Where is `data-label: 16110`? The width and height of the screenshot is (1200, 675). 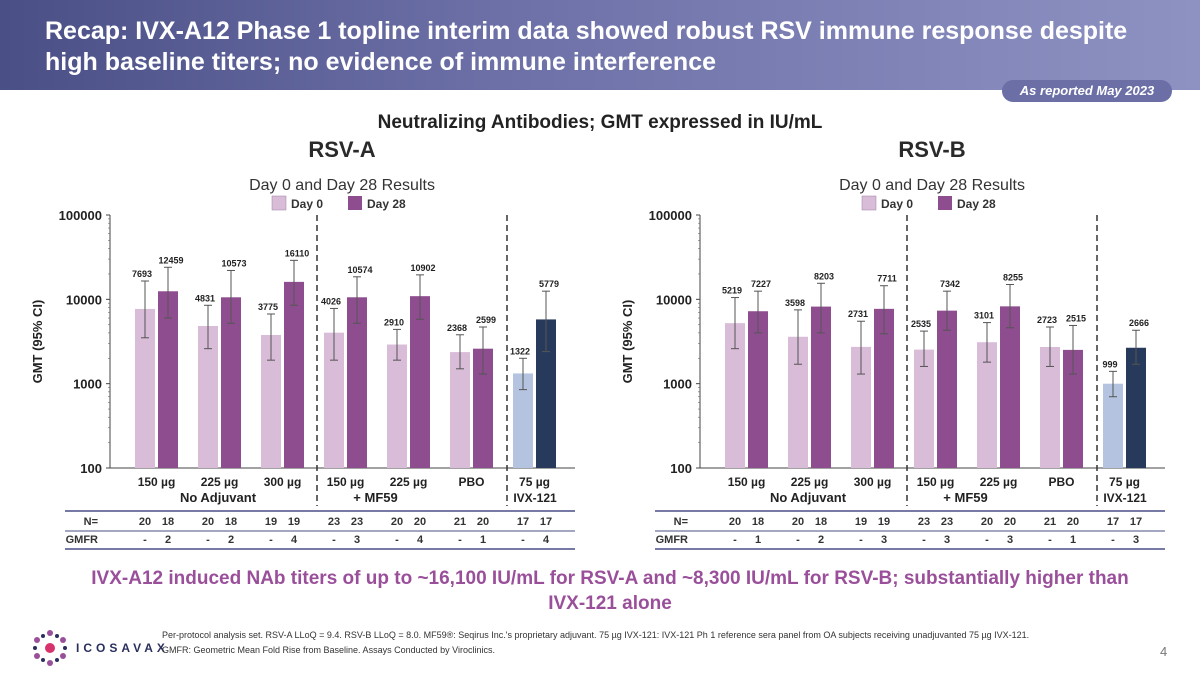
data-label: 16110 is located at coordinates (297, 253).